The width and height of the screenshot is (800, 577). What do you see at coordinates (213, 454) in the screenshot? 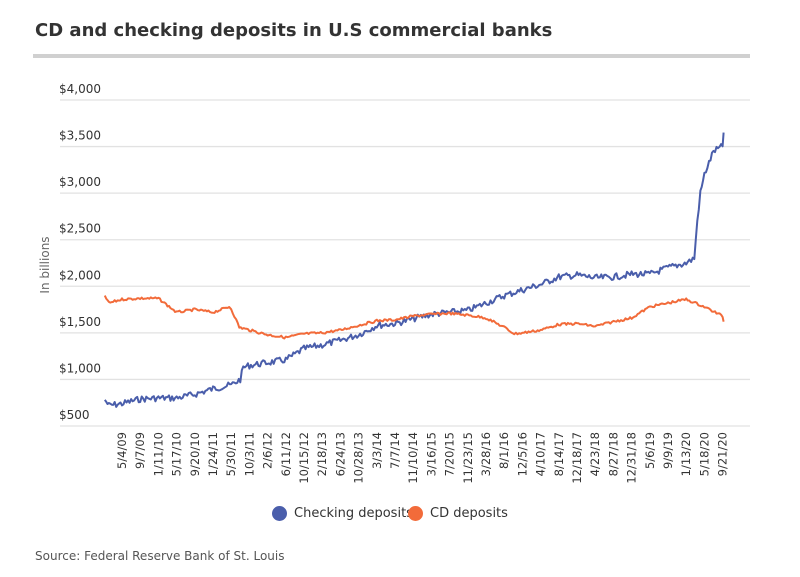
I see `x-tick-label: 1/24/11` at bounding box center [213, 454].